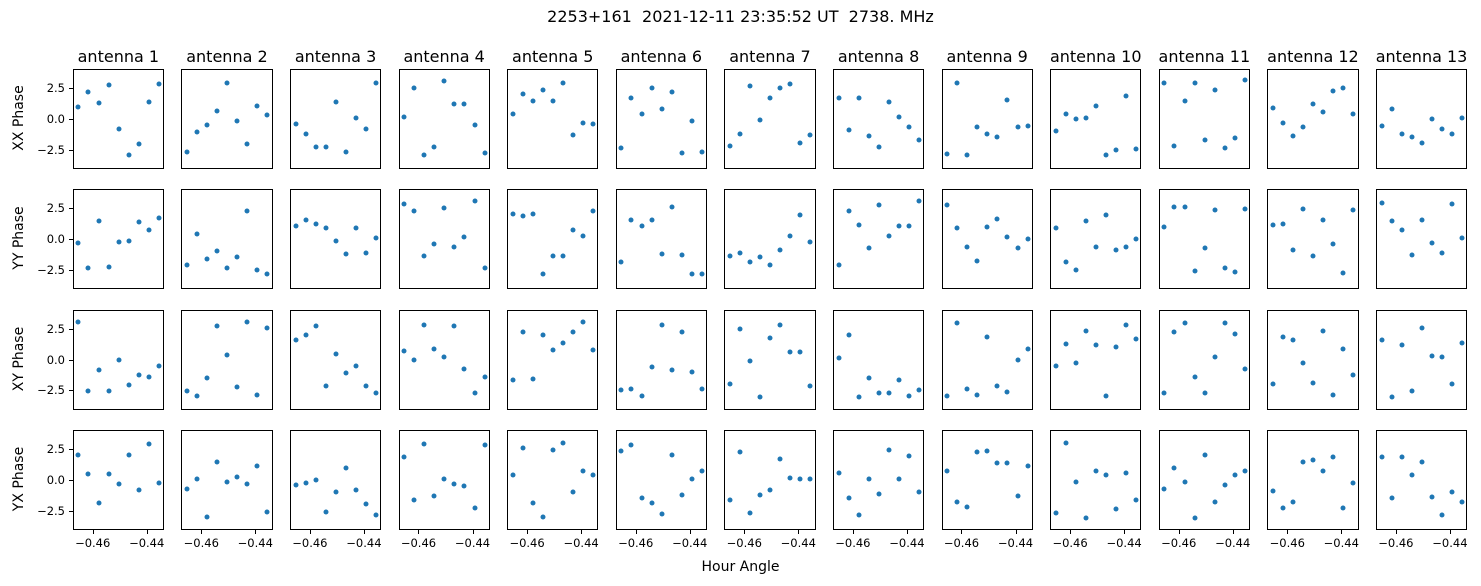  I want to click on subplot-title-antenna-7: antenna 7, so click(770, 56).